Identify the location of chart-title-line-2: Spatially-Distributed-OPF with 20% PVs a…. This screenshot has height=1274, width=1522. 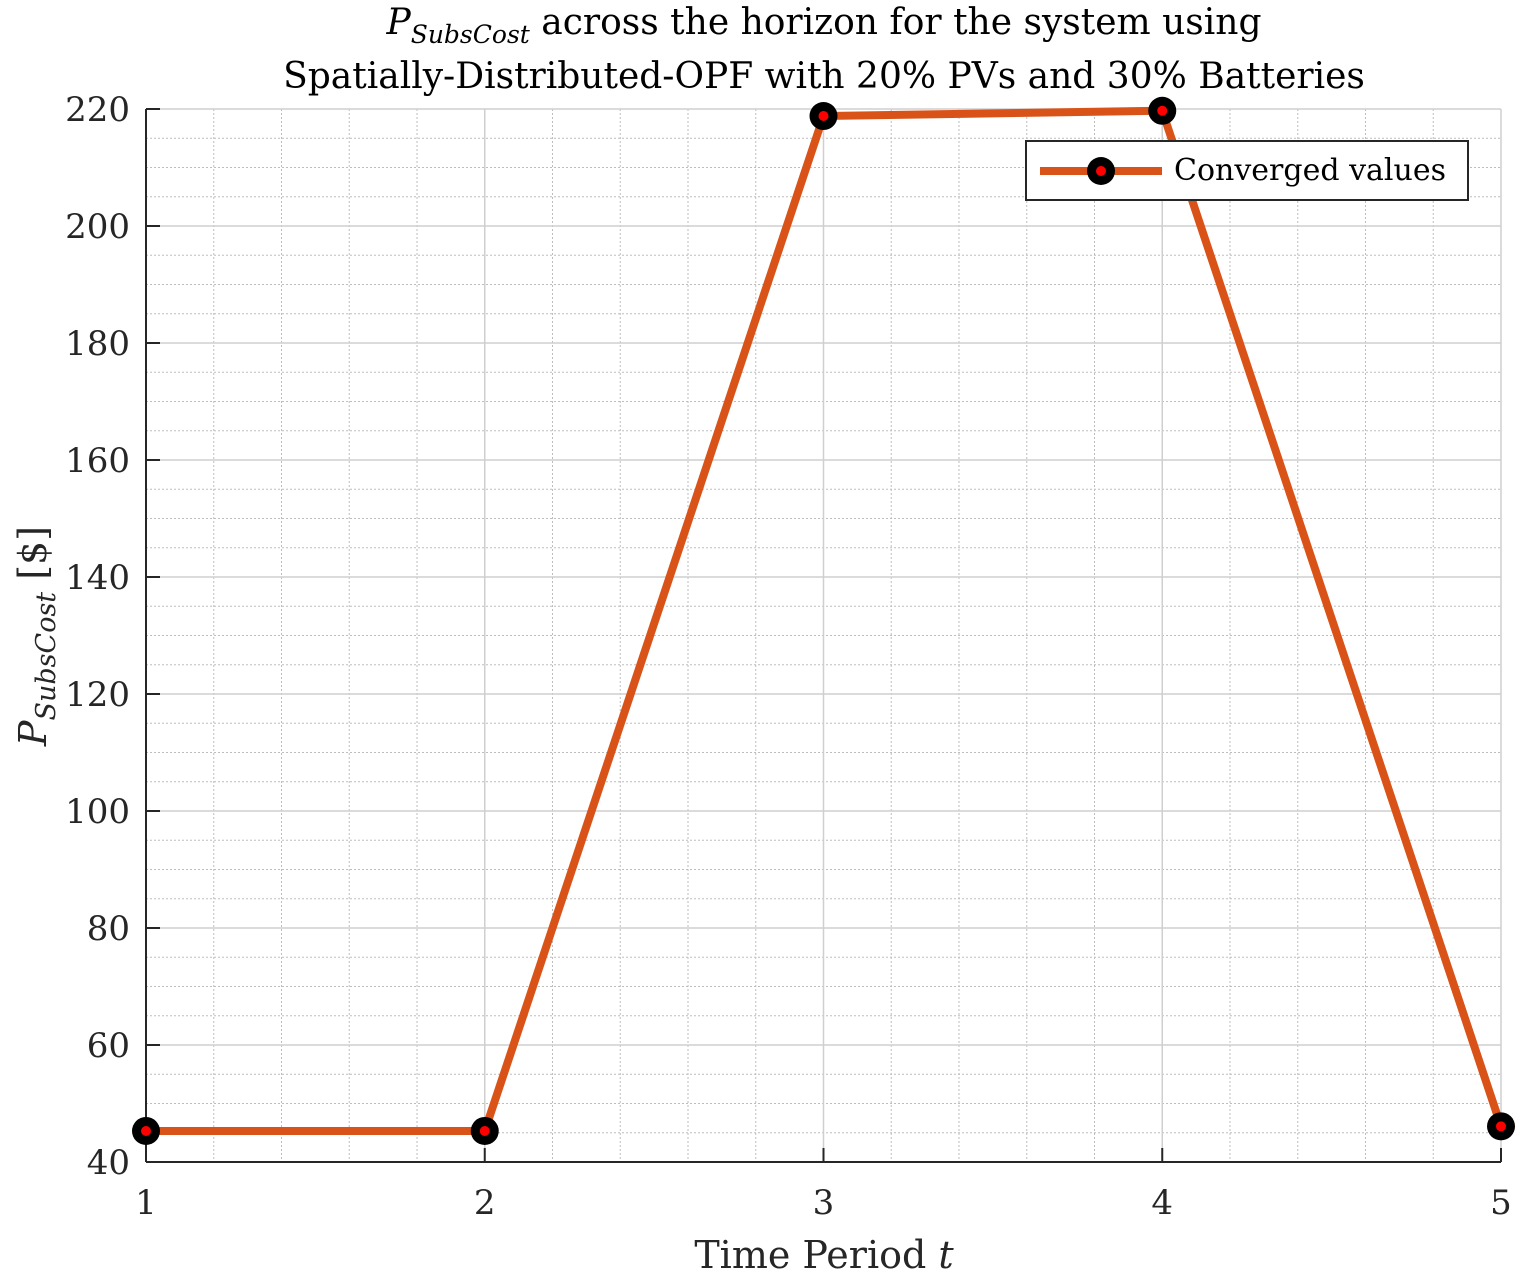
(824, 76).